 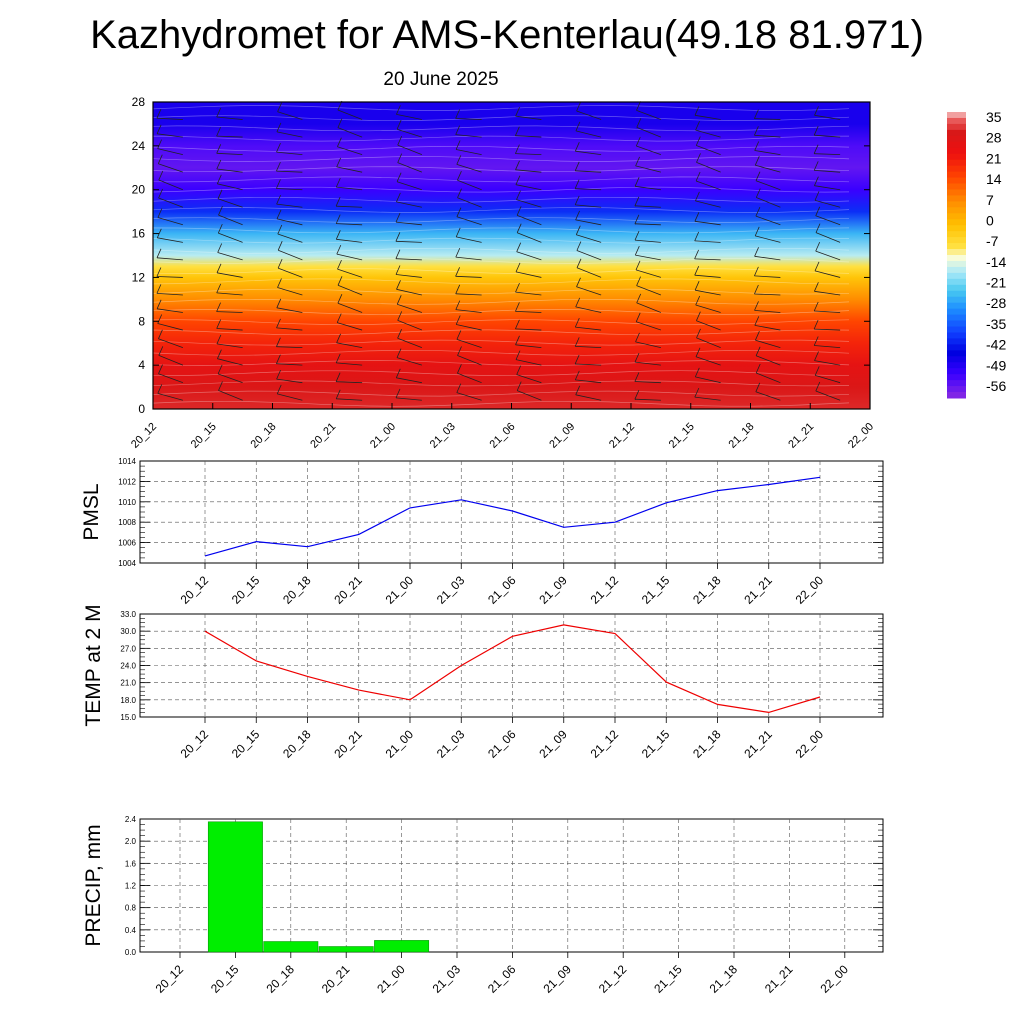 I want to click on pmsl-x-tick-label: 21_21, so click(x=758, y=590).